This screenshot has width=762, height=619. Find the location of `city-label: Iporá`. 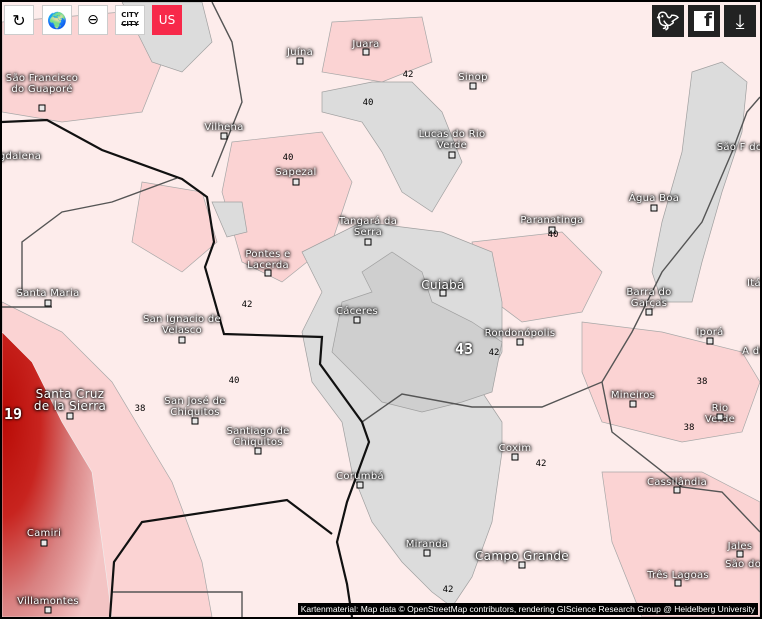

city-label: Iporá is located at coordinates (710, 332).